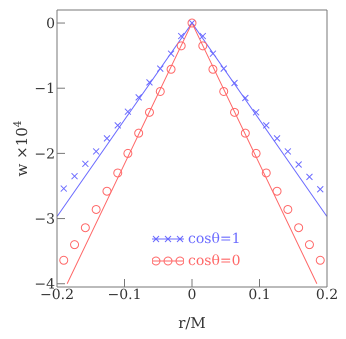 This screenshot has width=346, height=339. What do you see at coordinates (214, 239) in the screenshot?
I see `legend-label: cosθ=1` at bounding box center [214, 239].